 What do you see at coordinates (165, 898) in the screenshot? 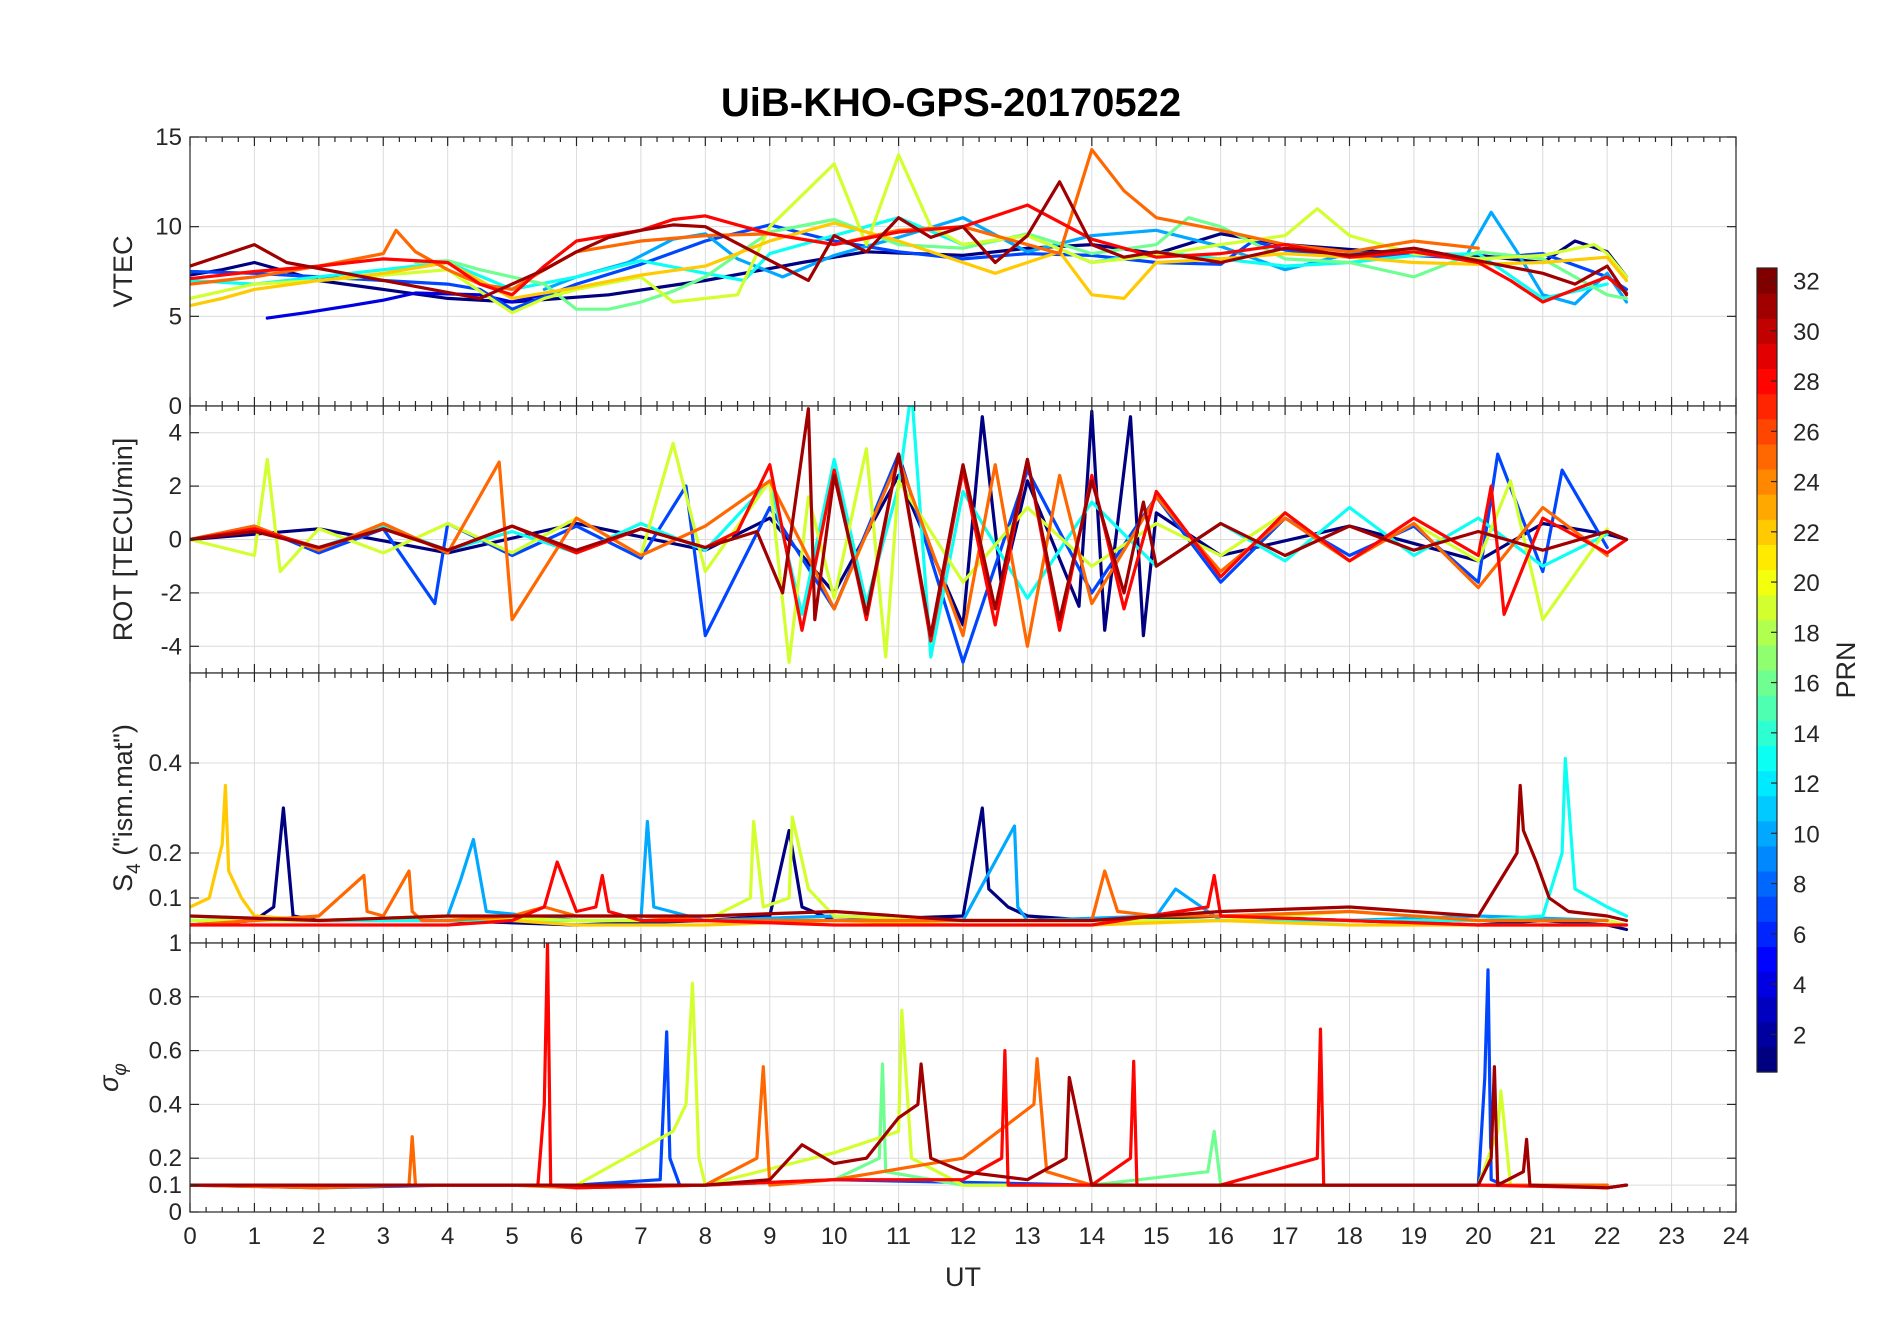
I see `y-tick-label: 0.1` at bounding box center [165, 898].